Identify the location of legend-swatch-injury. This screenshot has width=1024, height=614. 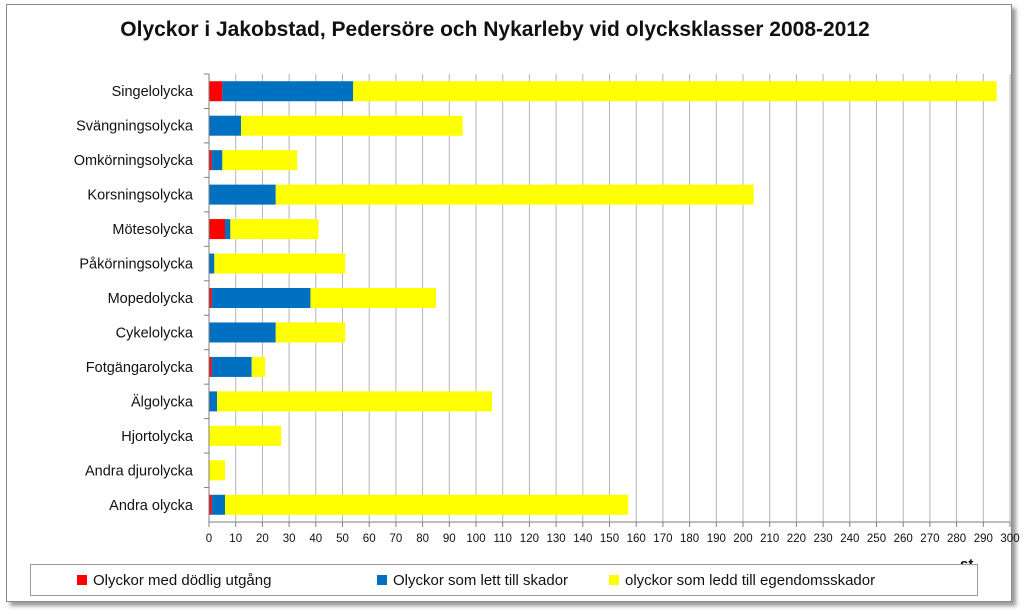
(382, 580).